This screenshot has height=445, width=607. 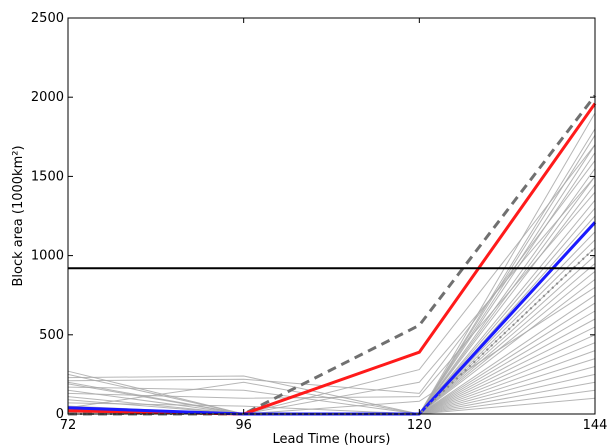 What do you see at coordinates (331, 438) in the screenshot?
I see `x-axis-label: Lead Time (hours)` at bounding box center [331, 438].